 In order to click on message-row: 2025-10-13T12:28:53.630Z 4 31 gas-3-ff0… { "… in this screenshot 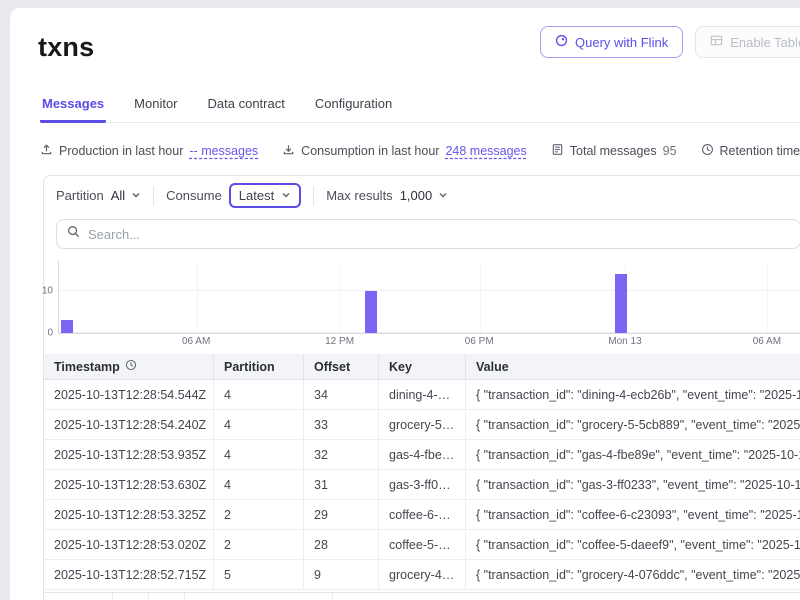, I will do `click(422, 485)`.